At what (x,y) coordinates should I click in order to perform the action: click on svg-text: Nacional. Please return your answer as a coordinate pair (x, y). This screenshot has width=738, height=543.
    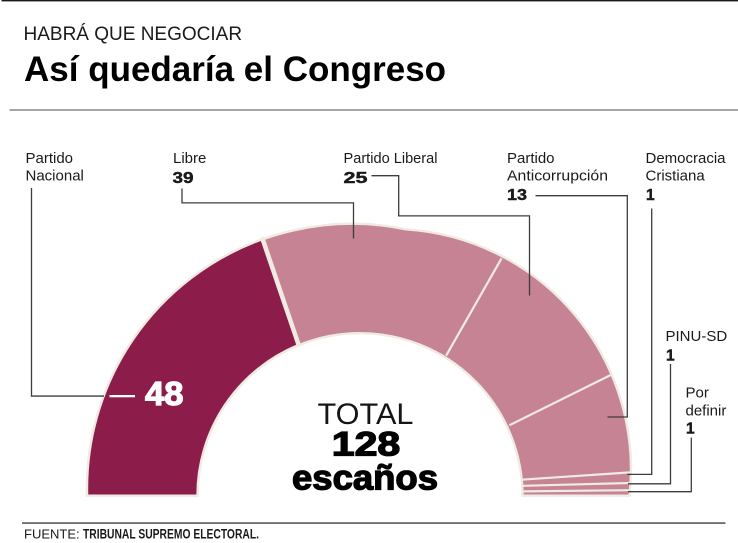
    Looking at the image, I should click on (55, 175).